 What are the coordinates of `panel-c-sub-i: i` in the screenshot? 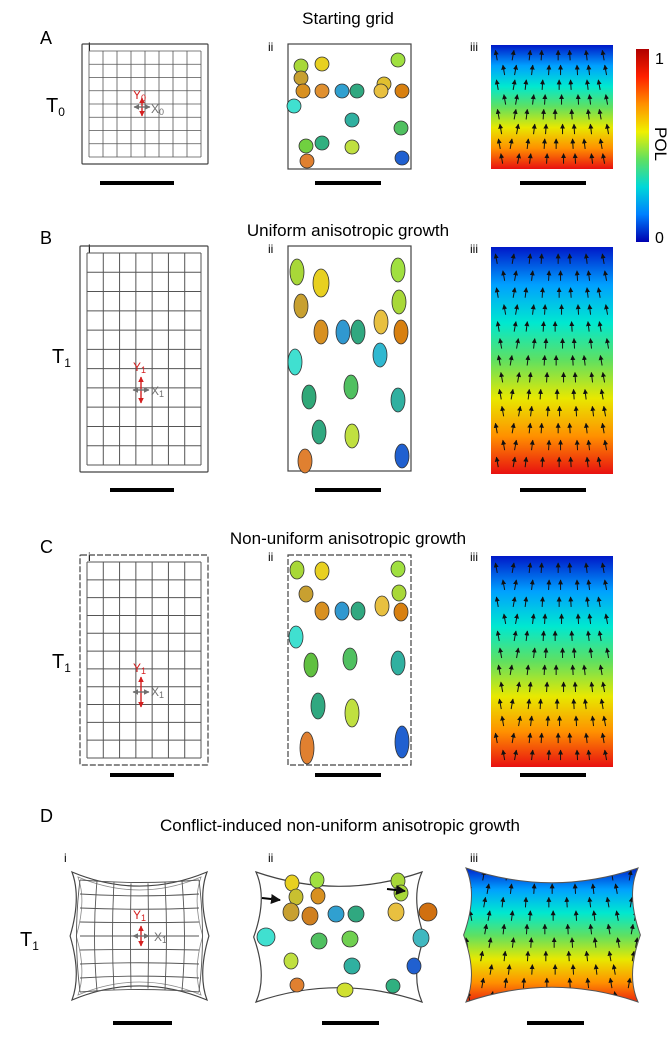 It's located at (89, 557).